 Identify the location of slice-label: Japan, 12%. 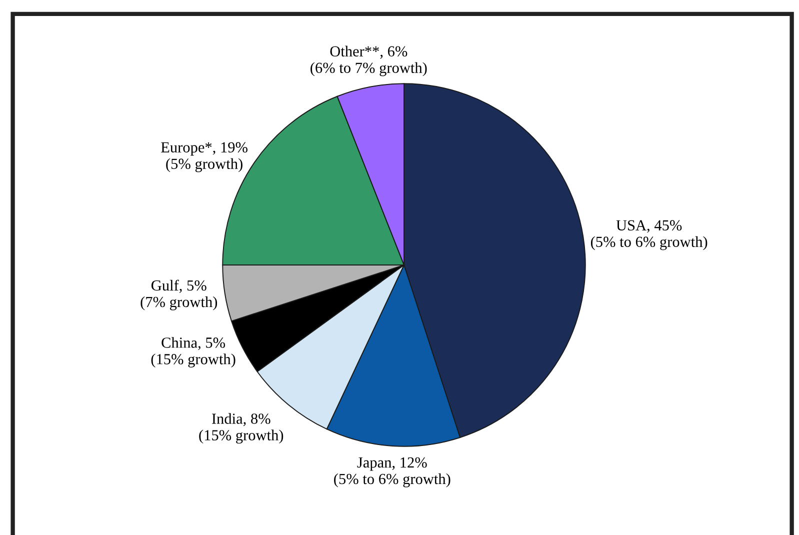
(392, 464).